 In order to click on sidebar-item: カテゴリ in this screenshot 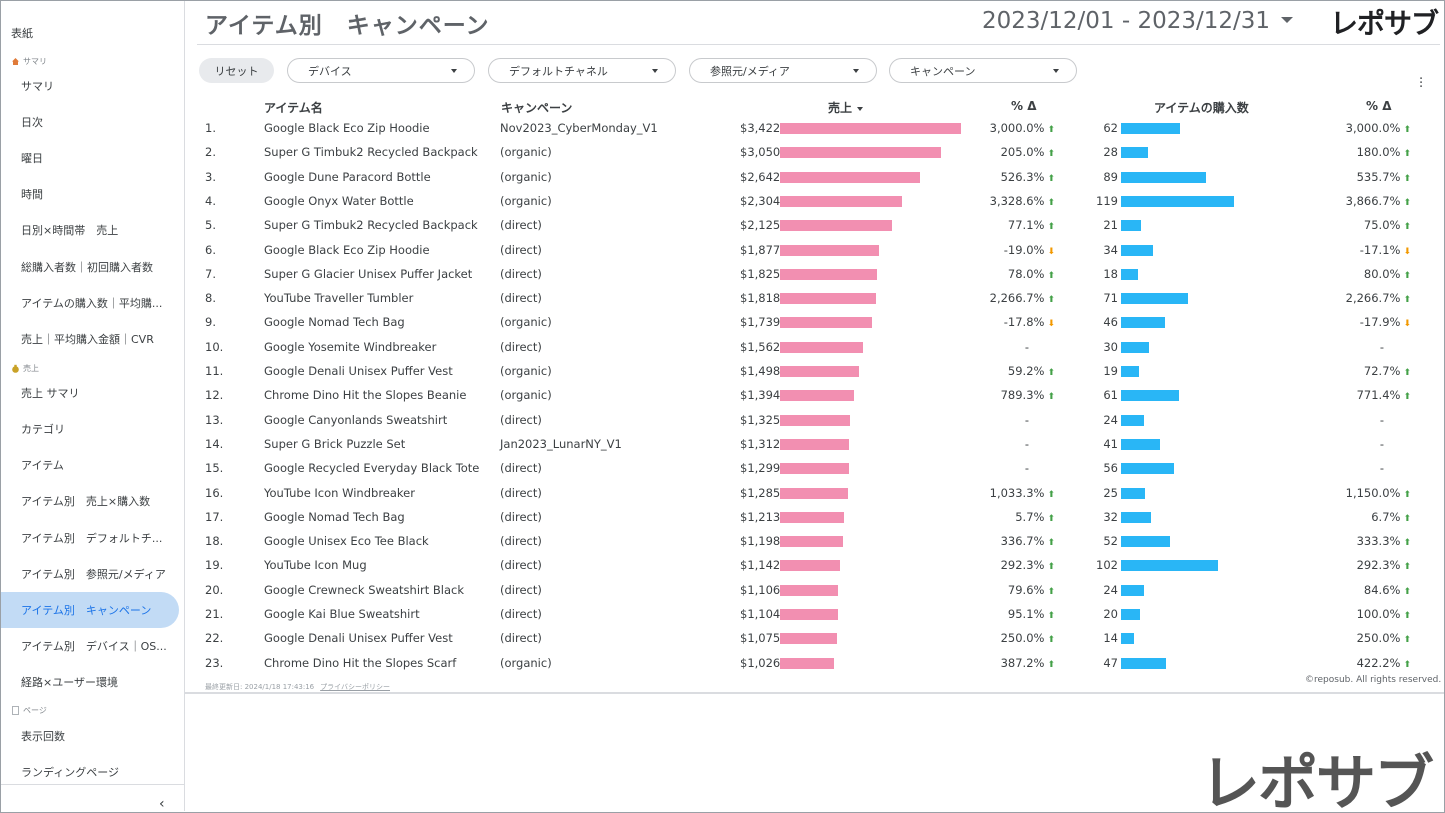, I will do `click(43, 429)`.